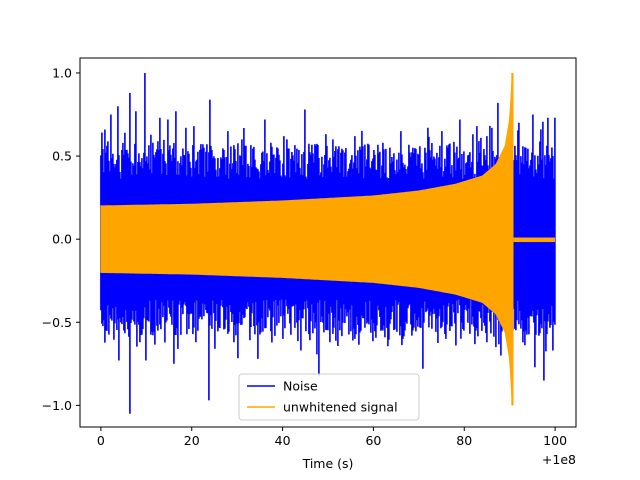 The image size is (640, 480). I want to click on x-axis: 0 20 40 60 80 100, so click(332, 437).